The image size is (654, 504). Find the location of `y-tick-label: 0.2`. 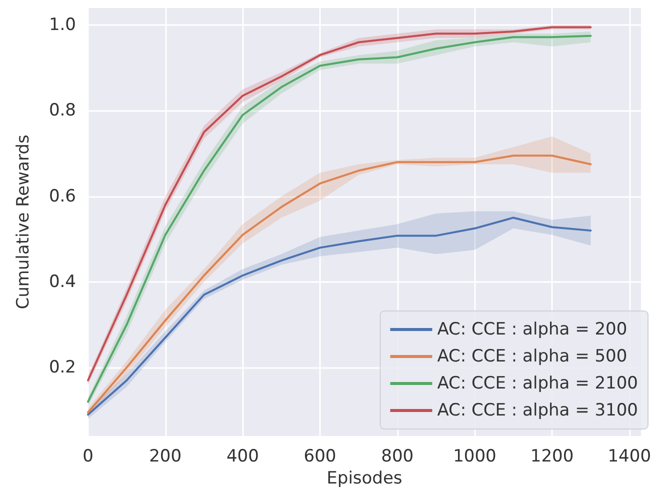

y-tick-label: 0.2 is located at coordinates (62, 368).